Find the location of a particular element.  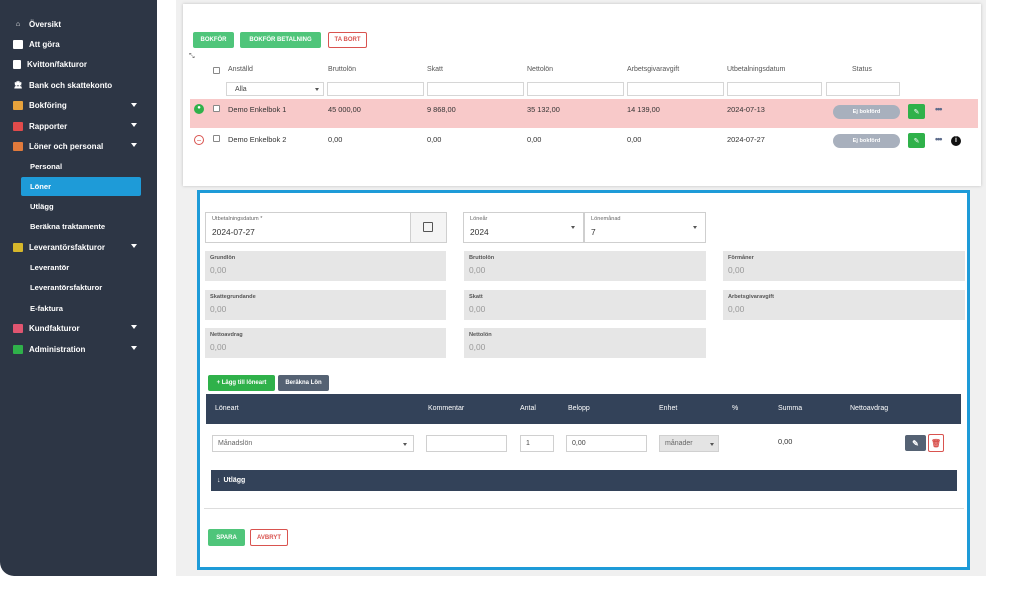

bokfor-betalning-button: BOKFÖR BETALNING is located at coordinates (280, 40).